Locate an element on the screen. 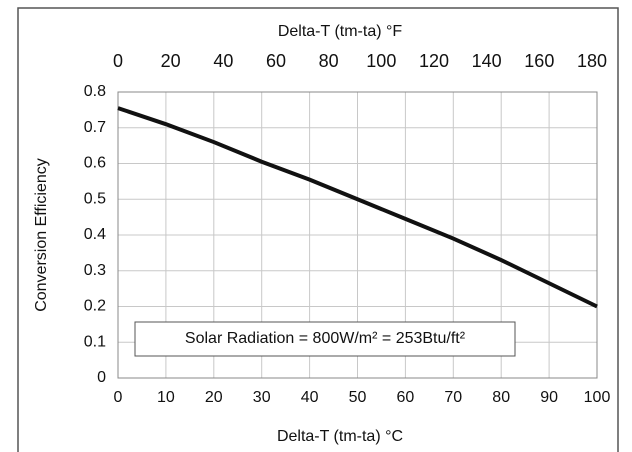 The height and width of the screenshot is (452, 632). annotation-box is located at coordinates (325, 339).